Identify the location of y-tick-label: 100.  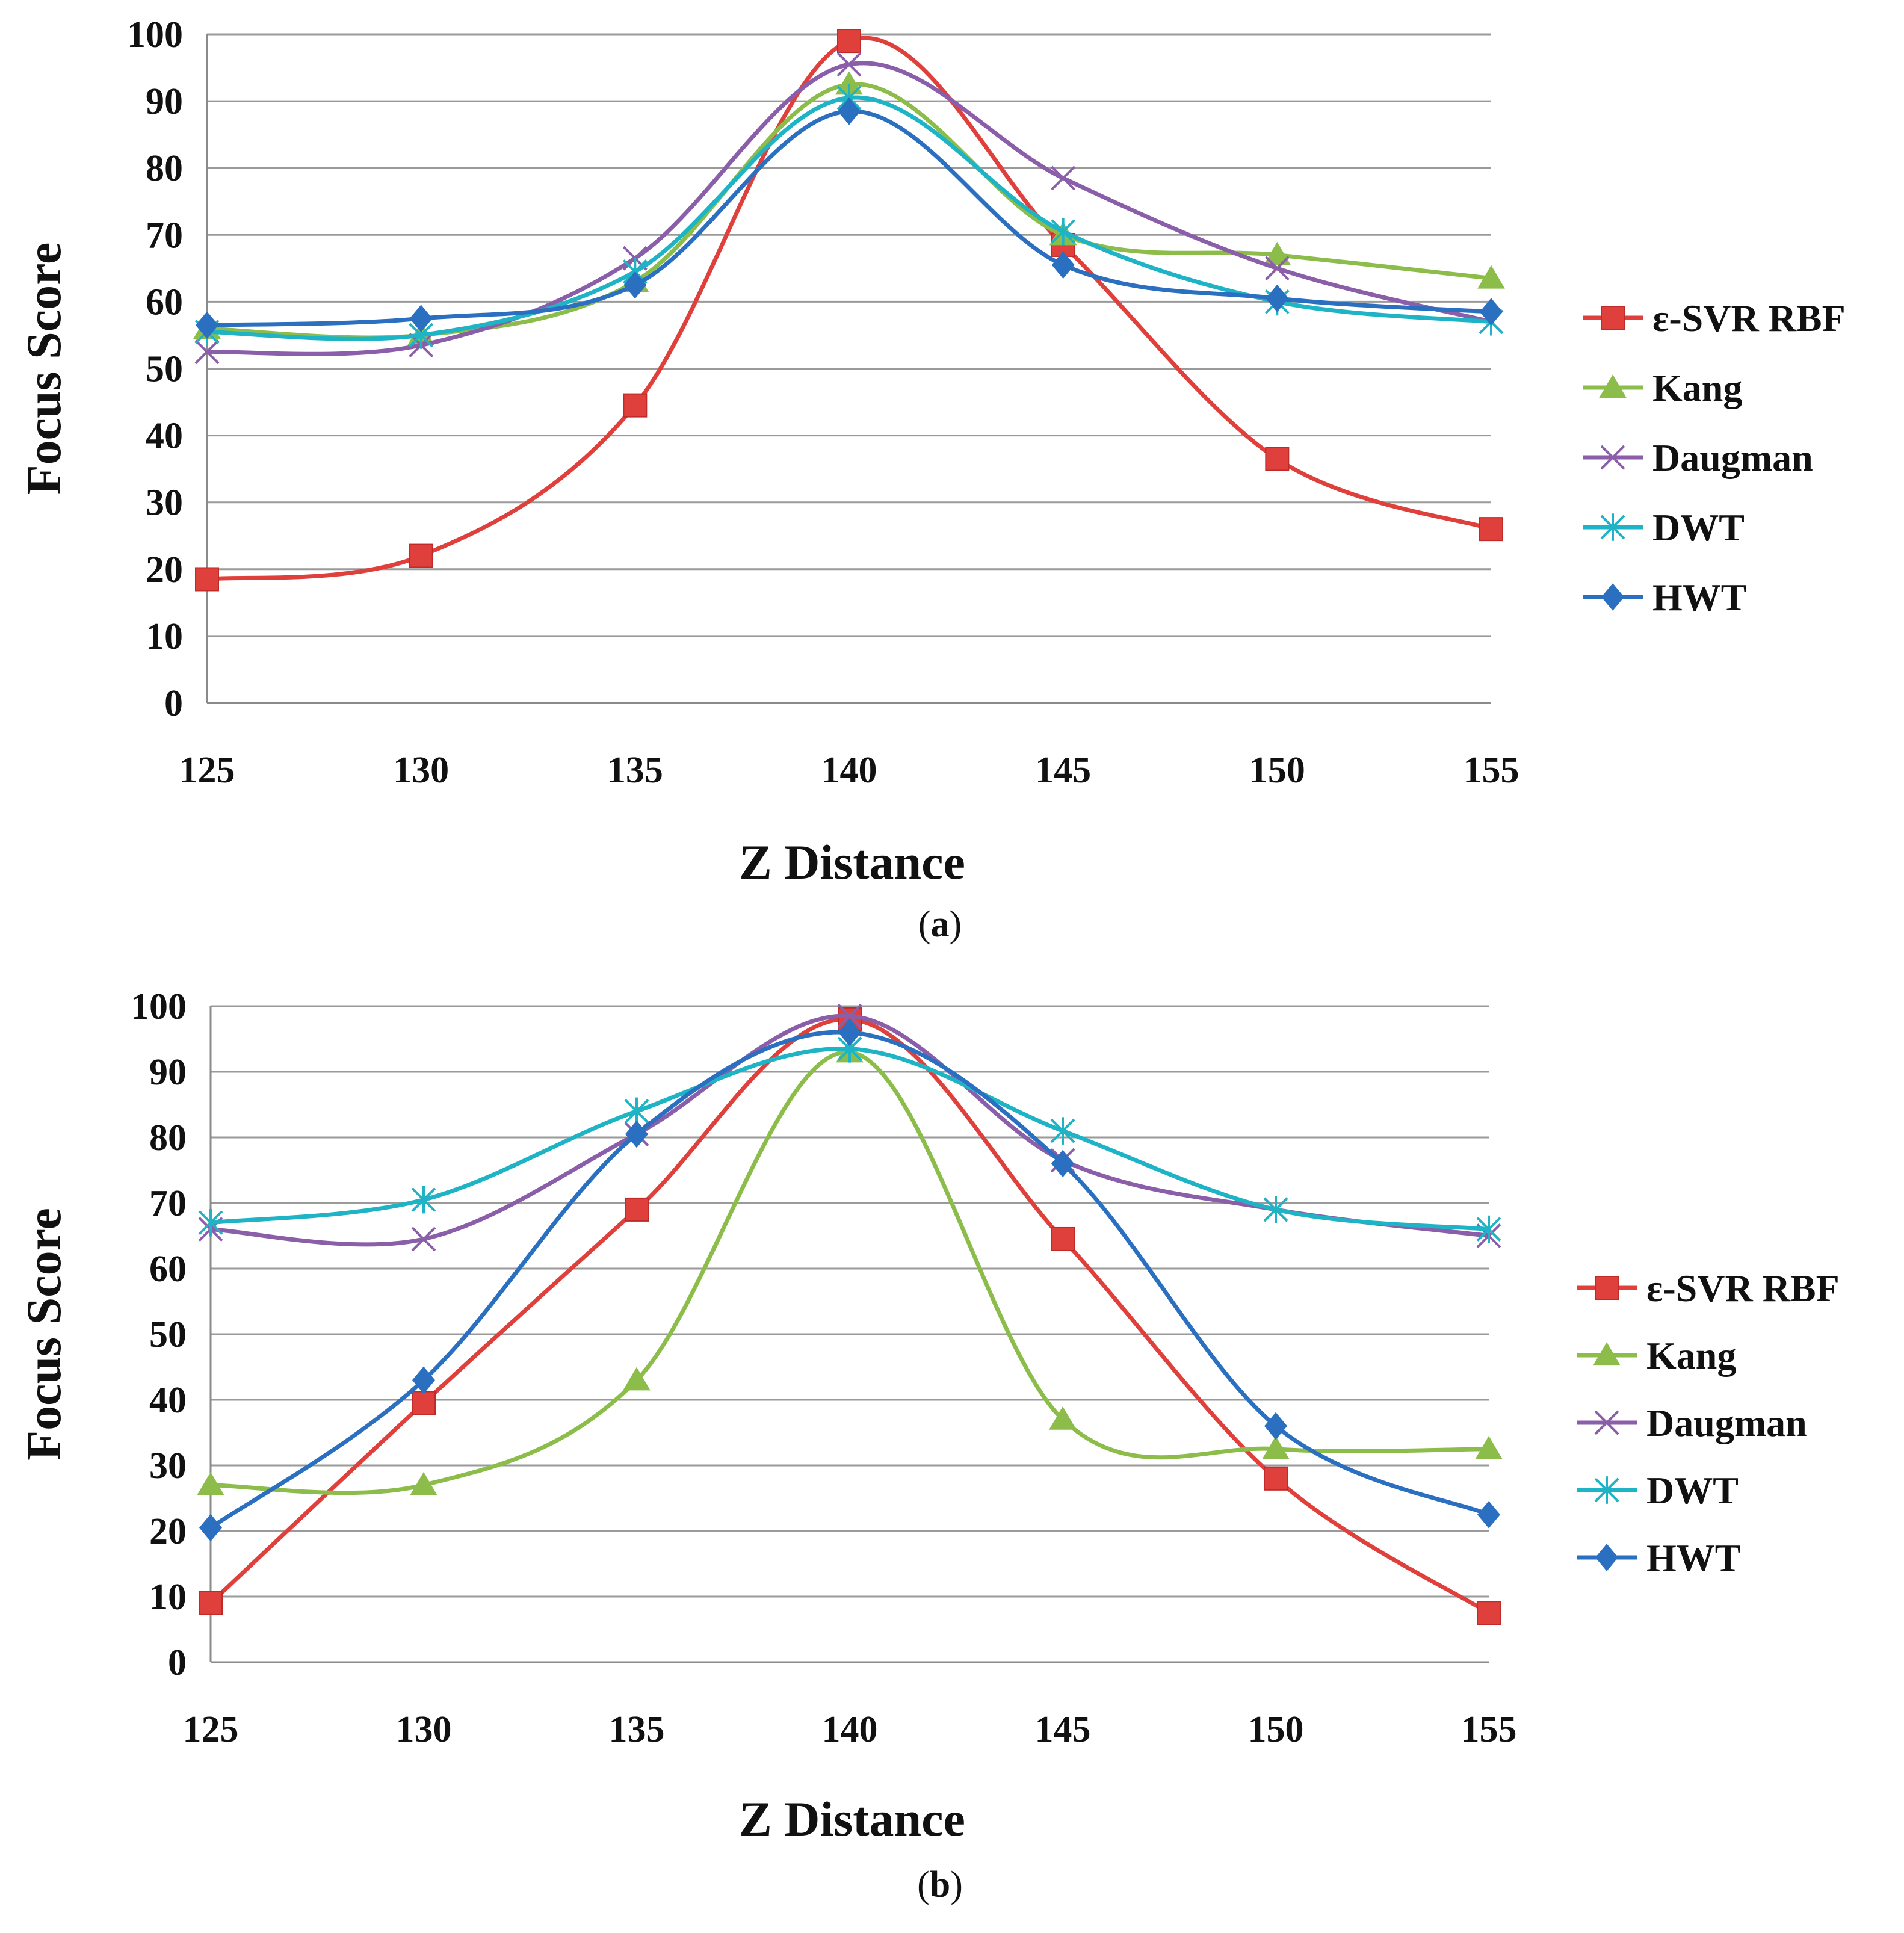
(155, 34).